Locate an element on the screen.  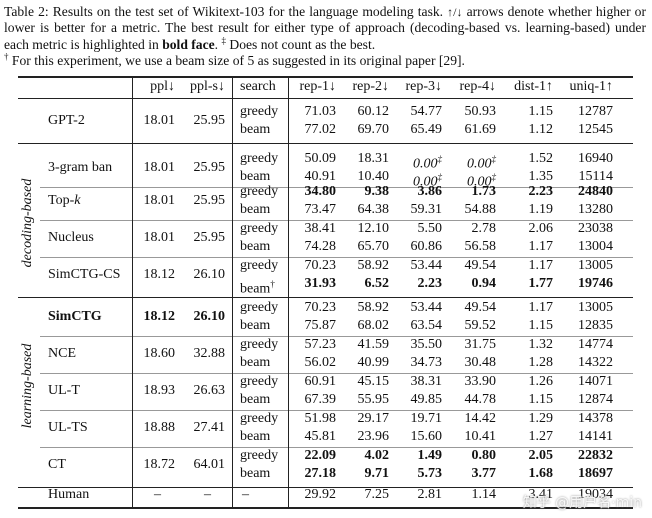
metric-r2: 45.15 is located at coordinates (373, 381).